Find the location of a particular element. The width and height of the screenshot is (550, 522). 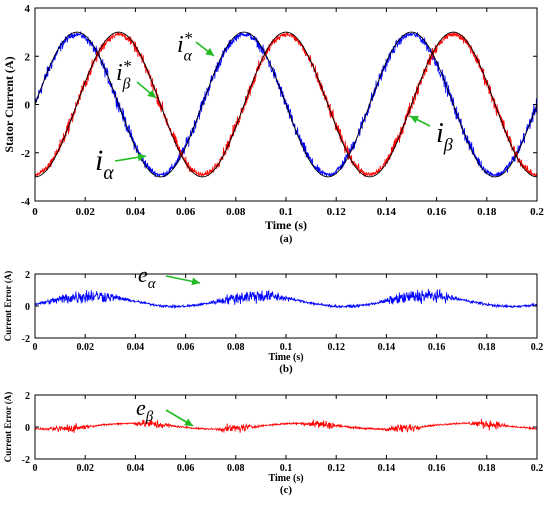

series-line-e-alpha is located at coordinates (286, 298).